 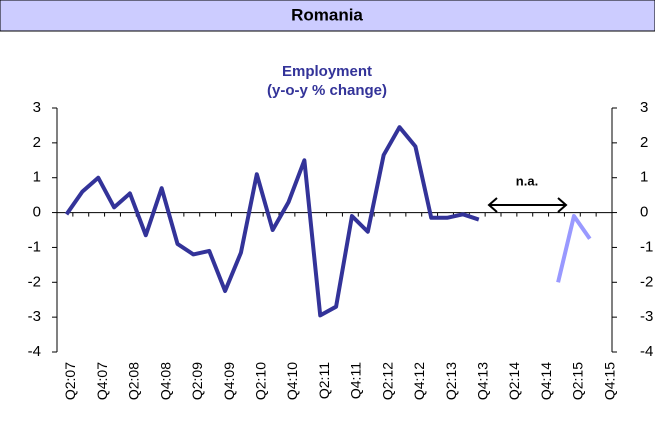 I want to click on y-tick-label: 3, so click(x=37, y=107).